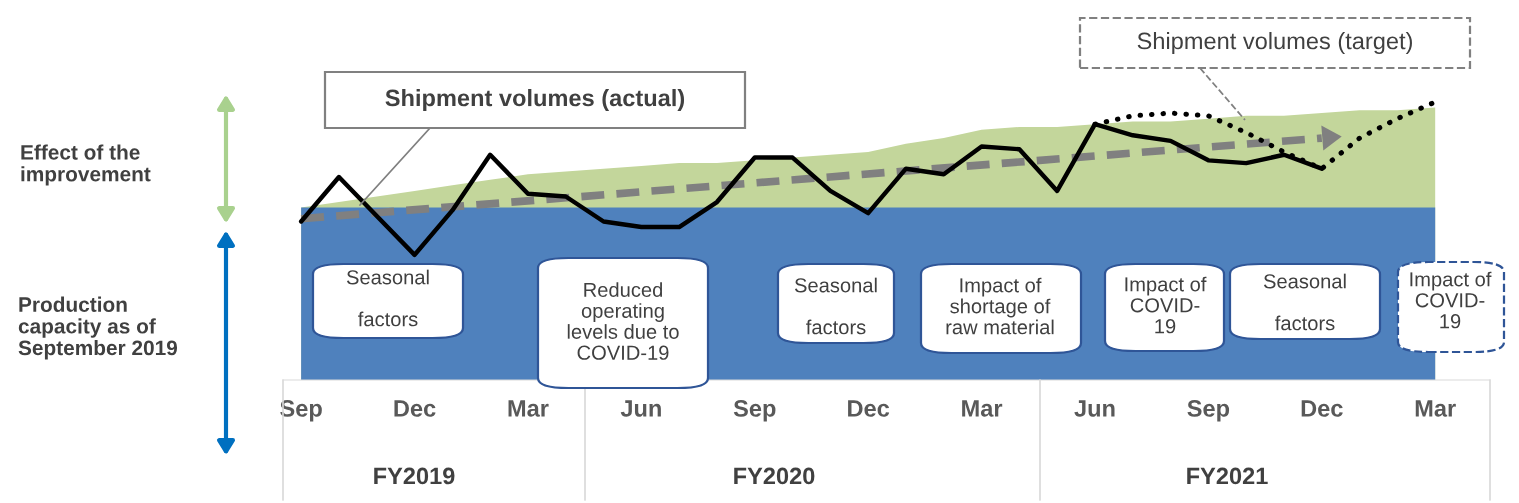  What do you see at coordinates (1274, 43) in the screenshot?
I see `text: Shipment volumes (target)` at bounding box center [1274, 43].